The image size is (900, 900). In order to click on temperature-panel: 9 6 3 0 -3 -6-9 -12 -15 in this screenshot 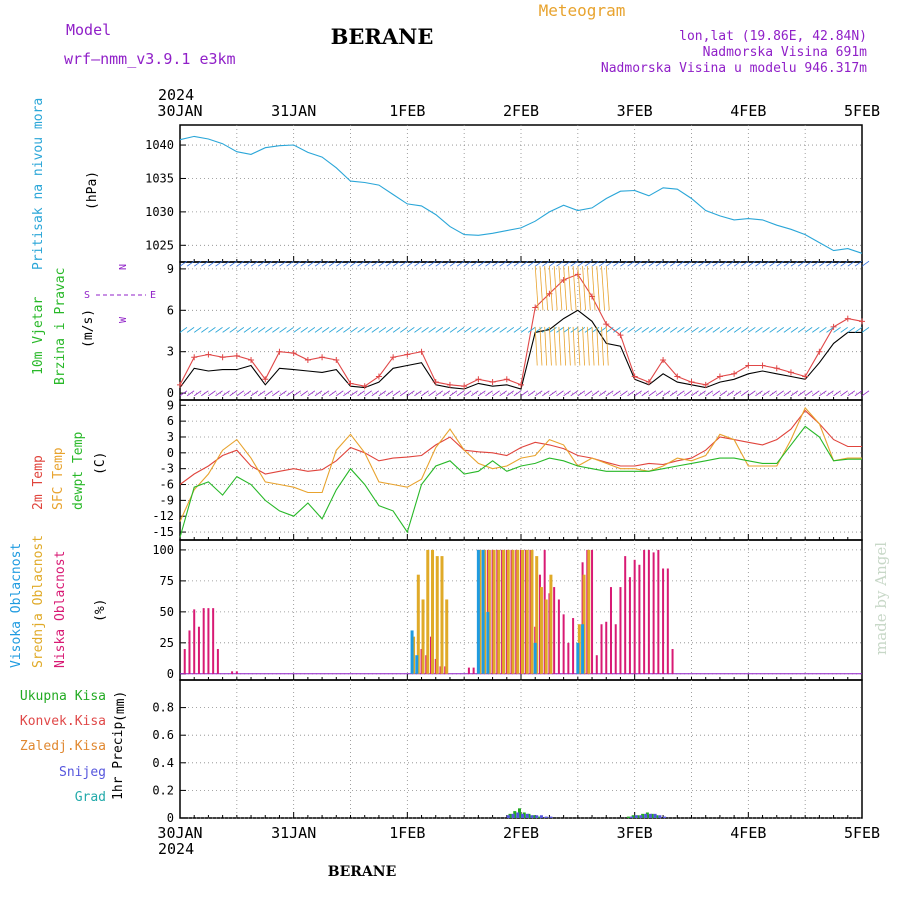, I will do `click(507, 469)`.